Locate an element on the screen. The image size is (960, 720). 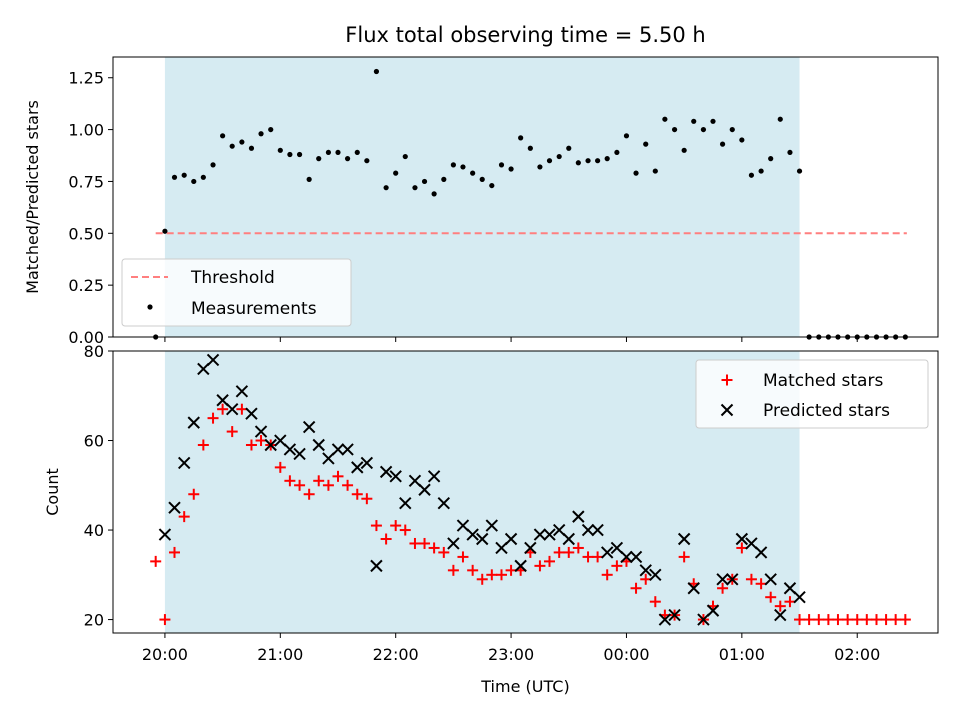
legend-threshold-label: Threshold is located at coordinates (232, 278).